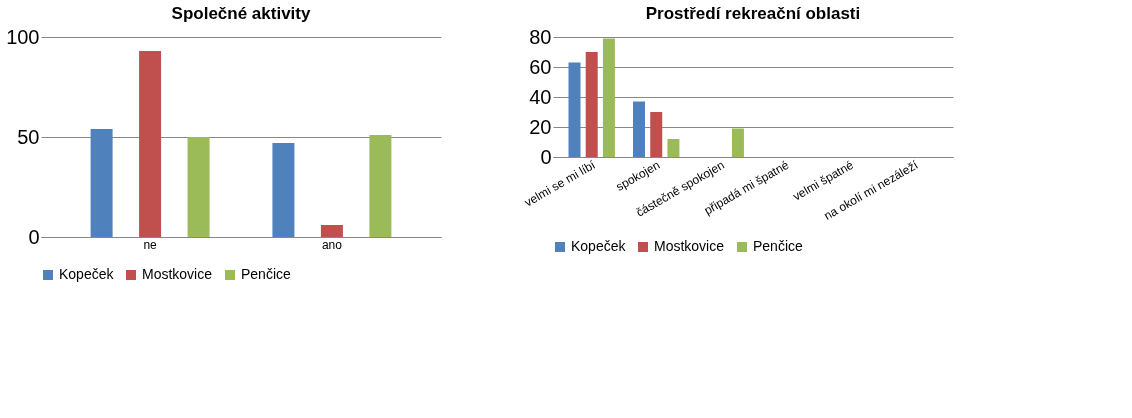 This screenshot has height=418, width=1132. What do you see at coordinates (540, 126) in the screenshot?
I see `y-tick-label: 20` at bounding box center [540, 126].